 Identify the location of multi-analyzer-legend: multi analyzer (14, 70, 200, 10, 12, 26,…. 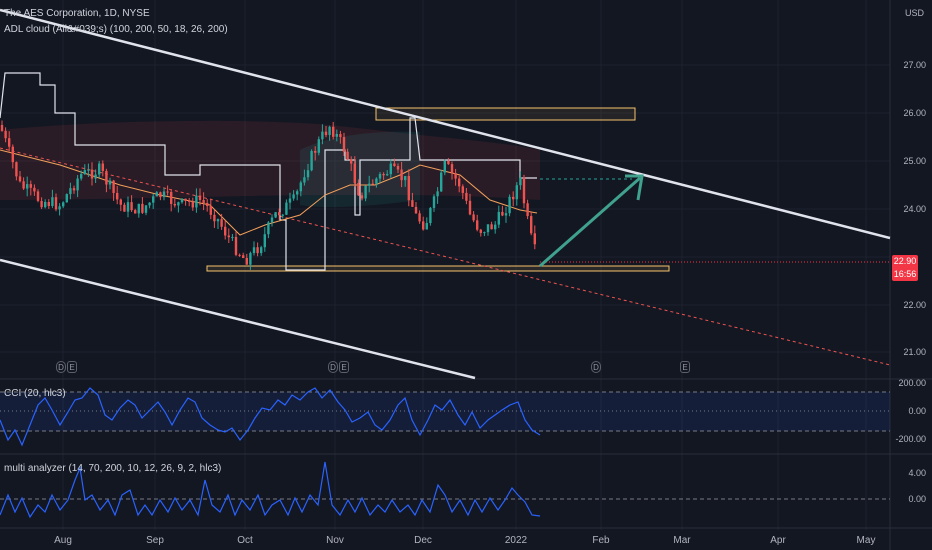
(113, 468).